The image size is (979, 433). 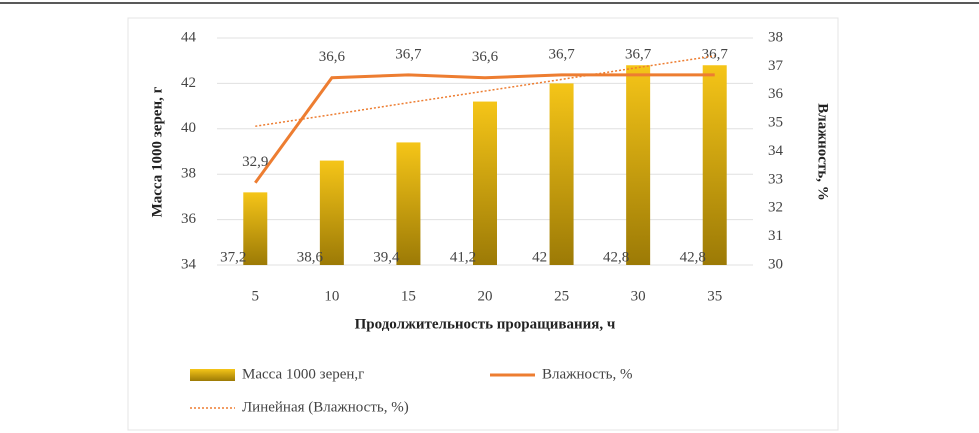 What do you see at coordinates (386, 257) in the screenshot?
I see `bar-value-label: 39,4` at bounding box center [386, 257].